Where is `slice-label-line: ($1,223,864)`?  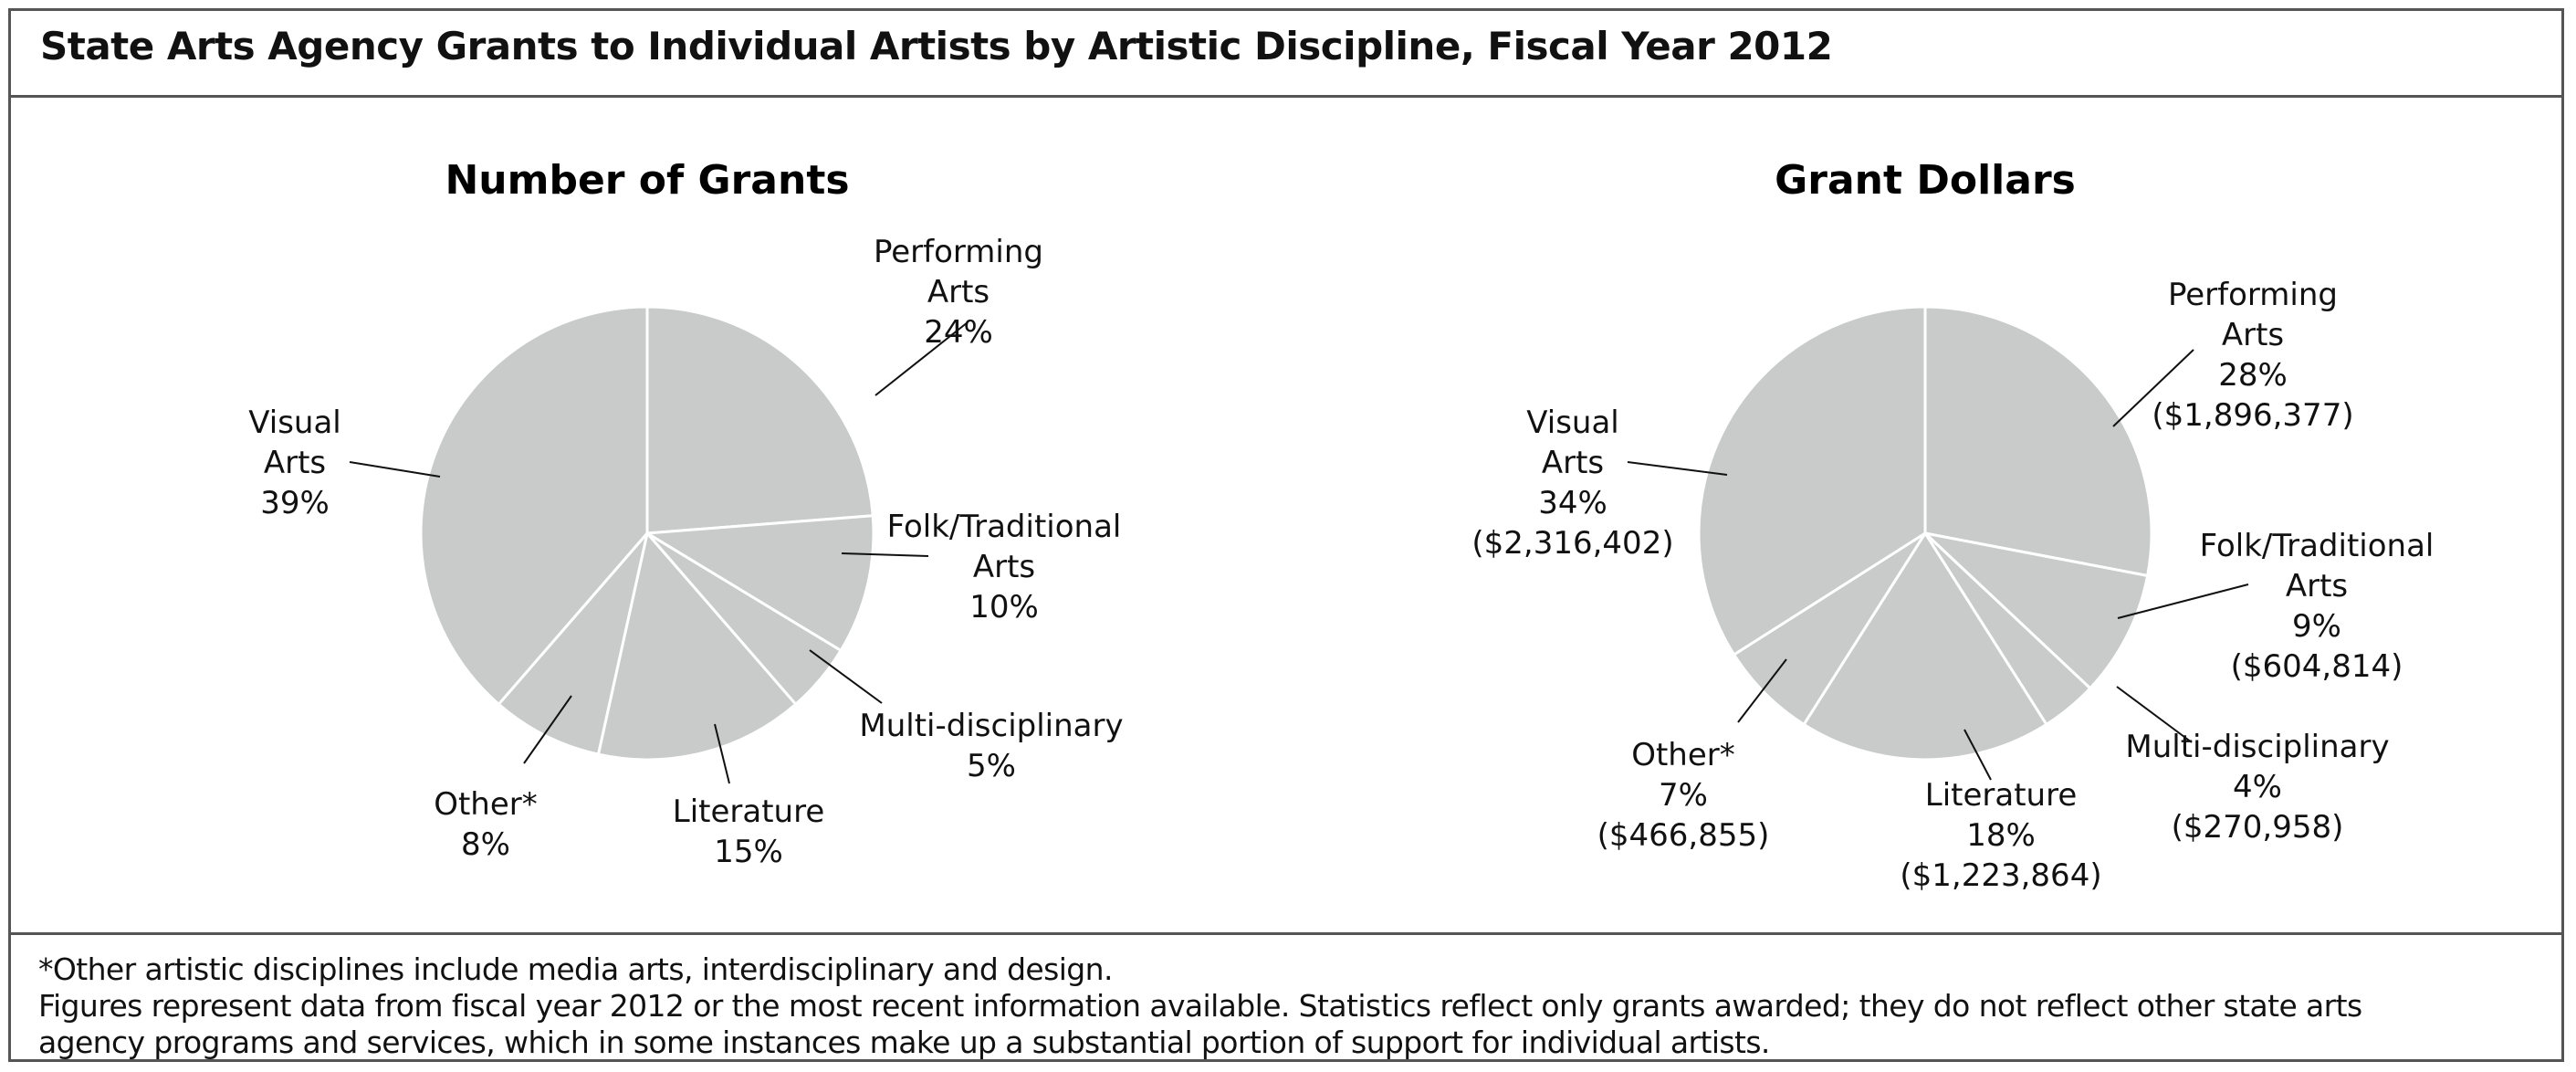 slice-label-line: ($1,223,864) is located at coordinates (2001, 875).